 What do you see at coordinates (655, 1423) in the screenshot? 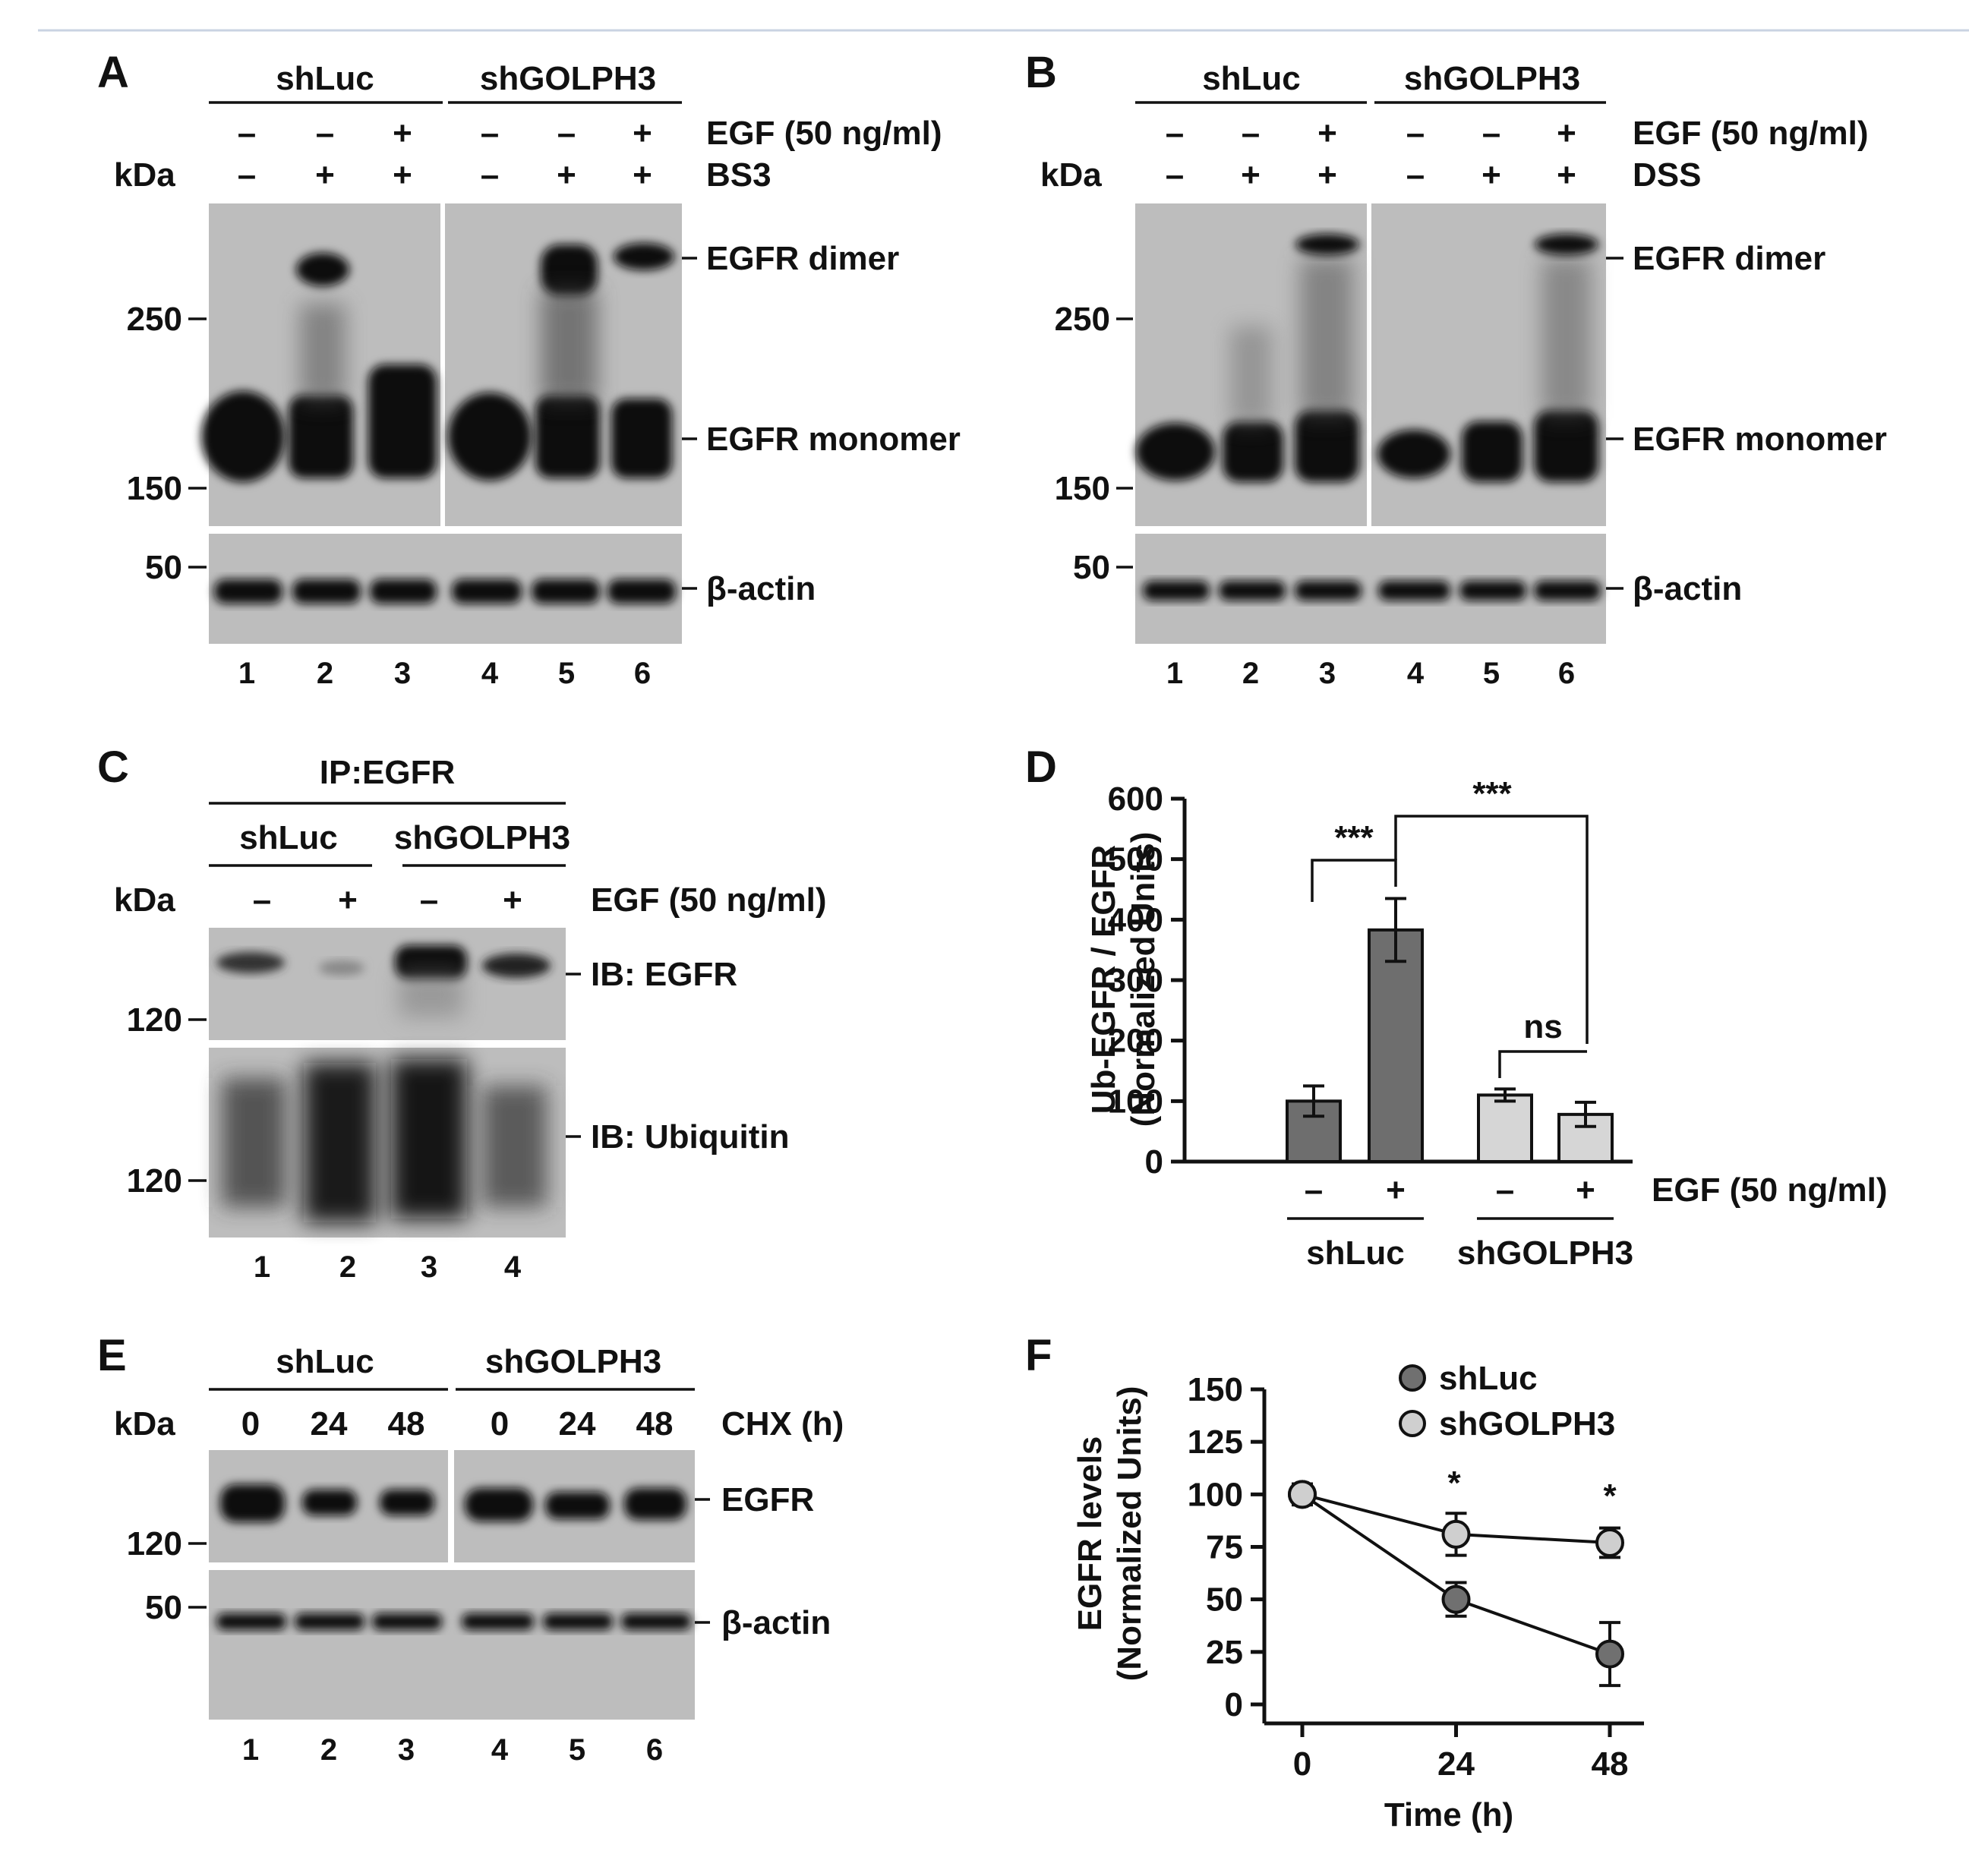
I see `time-label: 48` at bounding box center [655, 1423].